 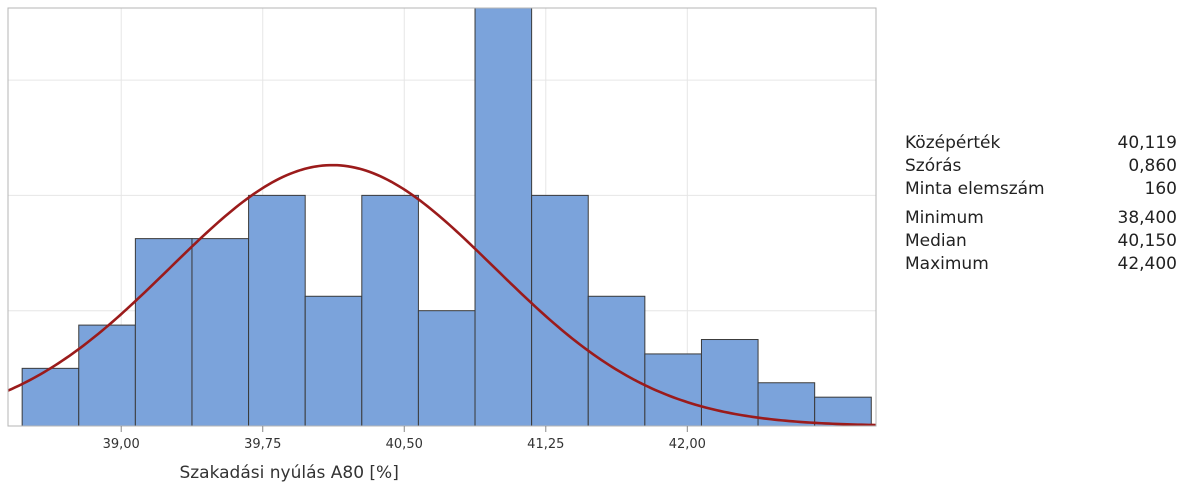 I want to click on stat-value: 42,400, so click(x=1147, y=264).